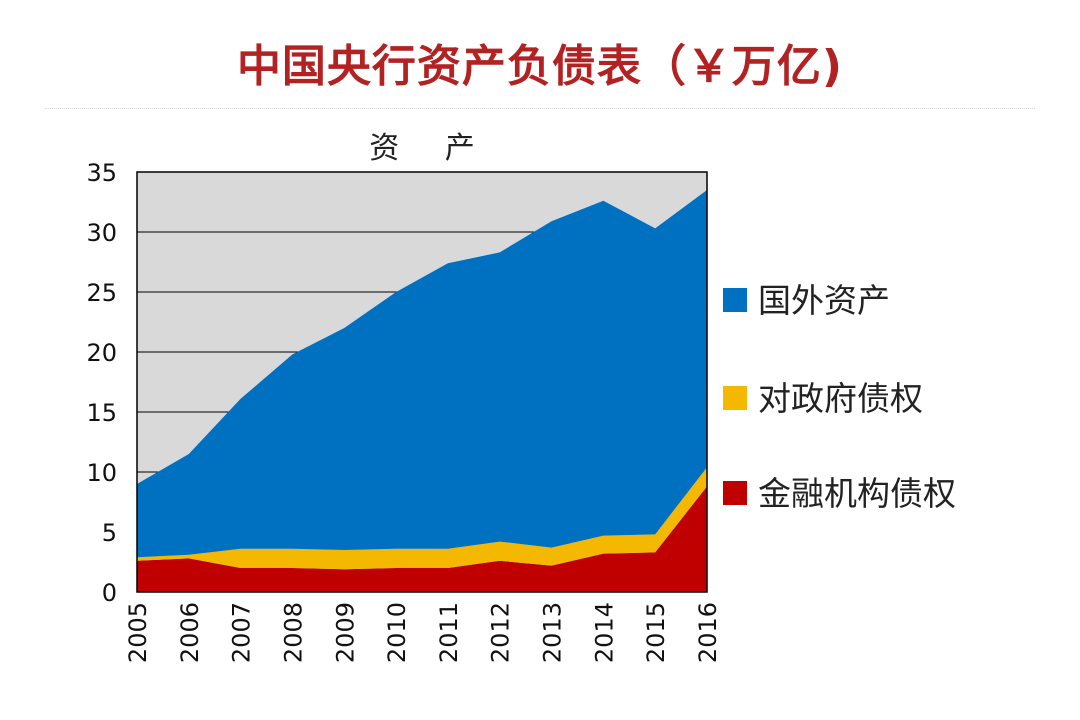 This screenshot has width=1080, height=720. What do you see at coordinates (101, 173) in the screenshot?
I see `y-tick-label: 35` at bounding box center [101, 173].